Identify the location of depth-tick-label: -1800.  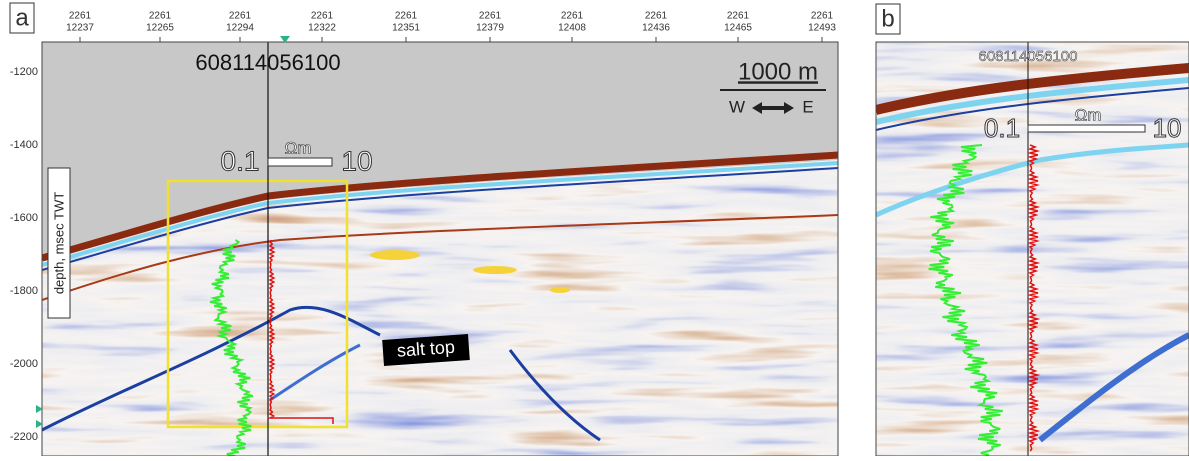
(24, 291).